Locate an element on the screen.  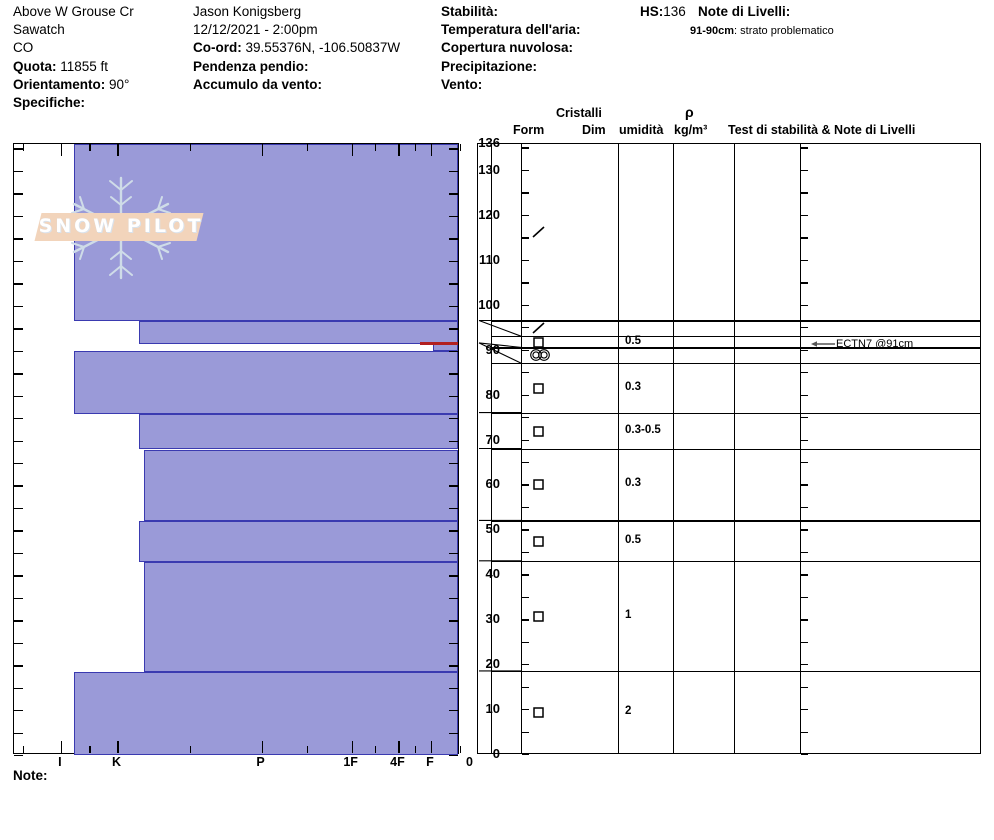
grain-size-cell: 0.3 is located at coordinates (633, 483).